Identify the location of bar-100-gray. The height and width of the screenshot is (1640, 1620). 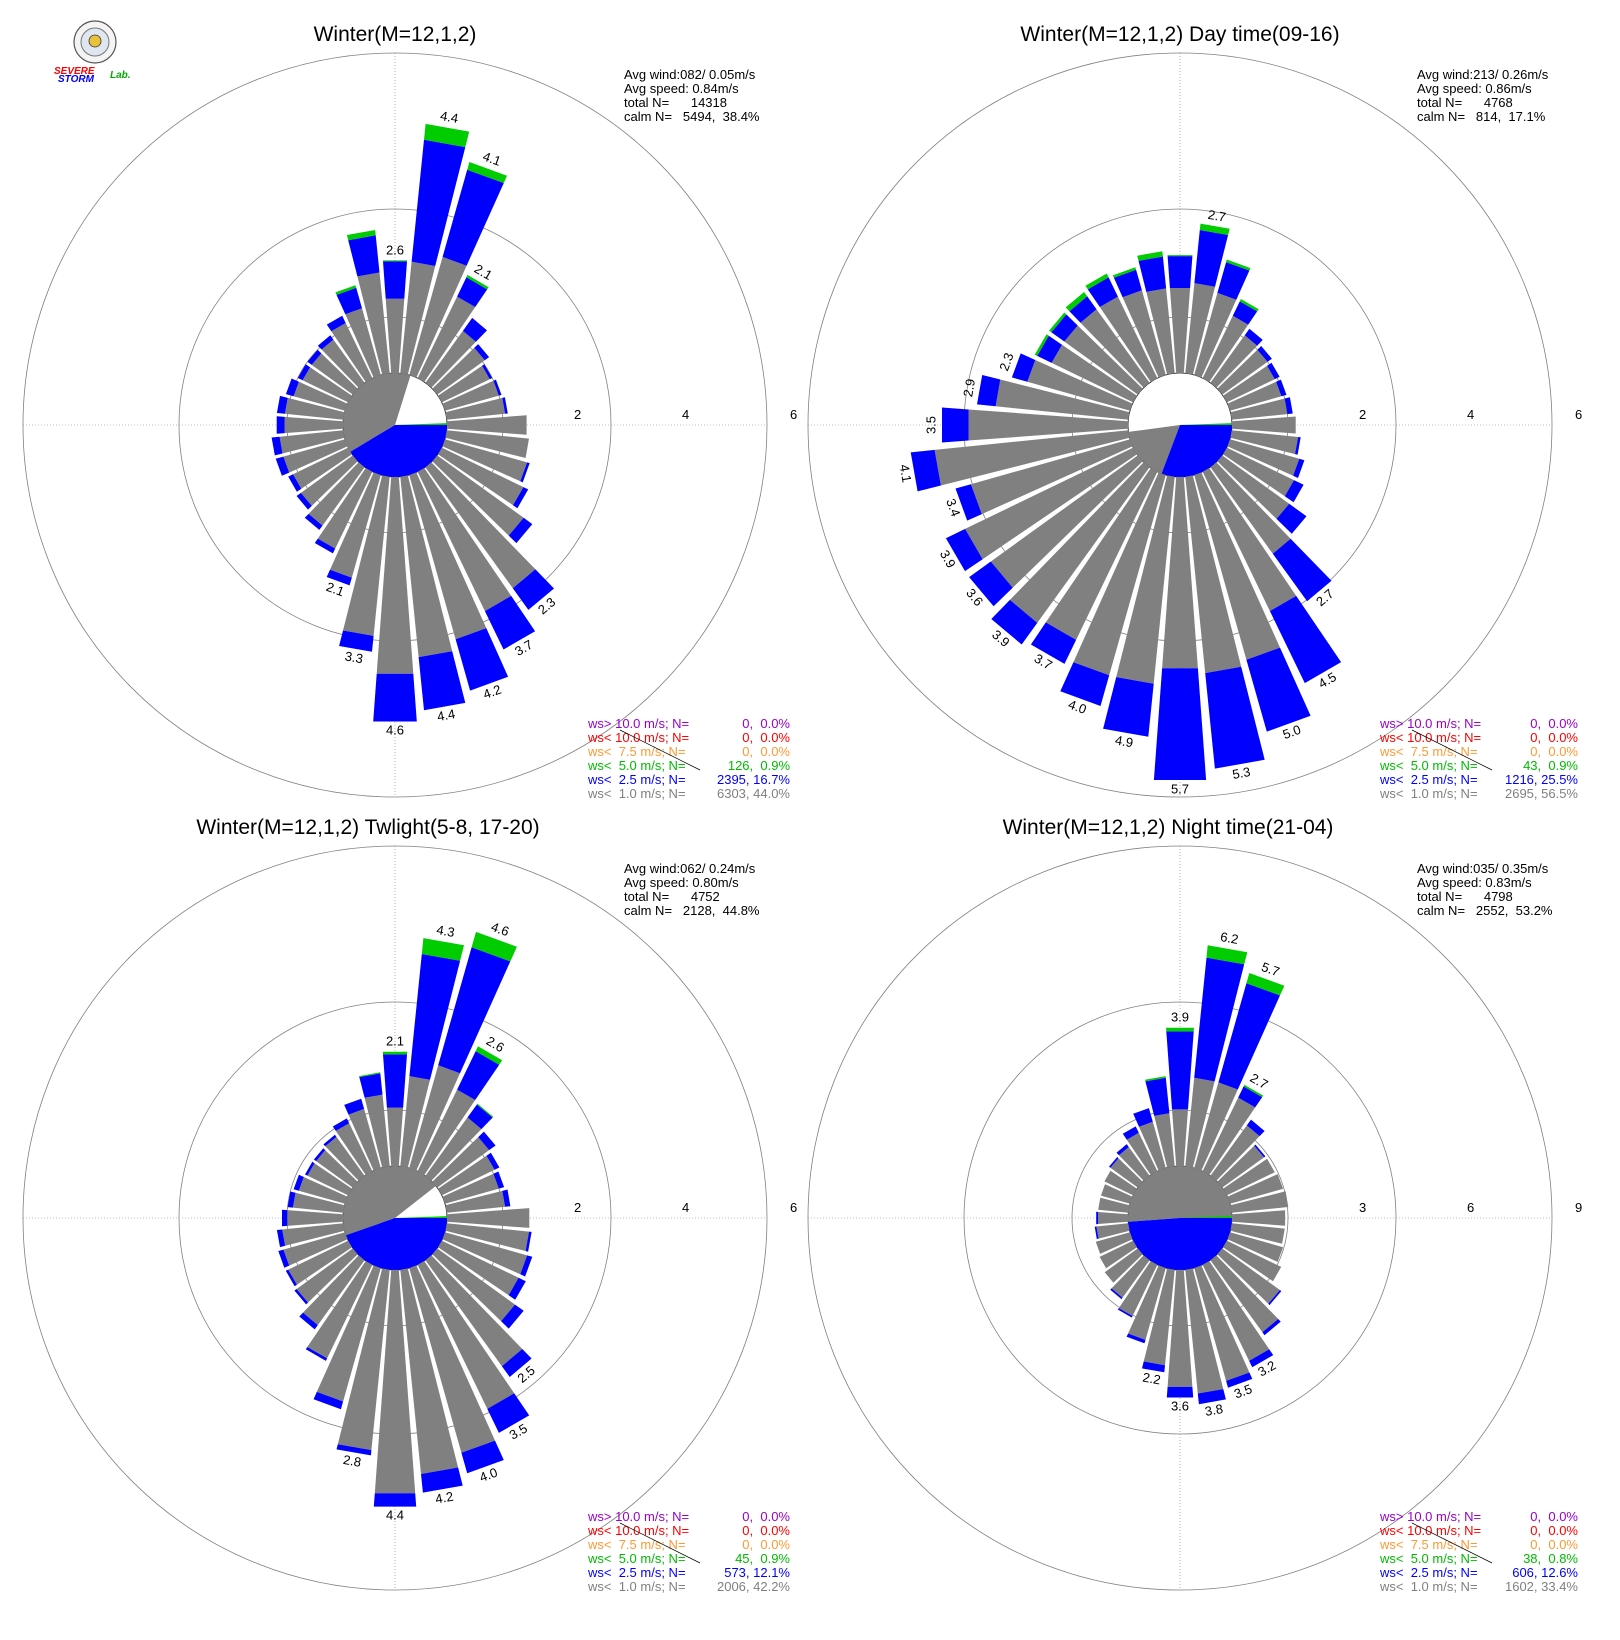
(1264, 442).